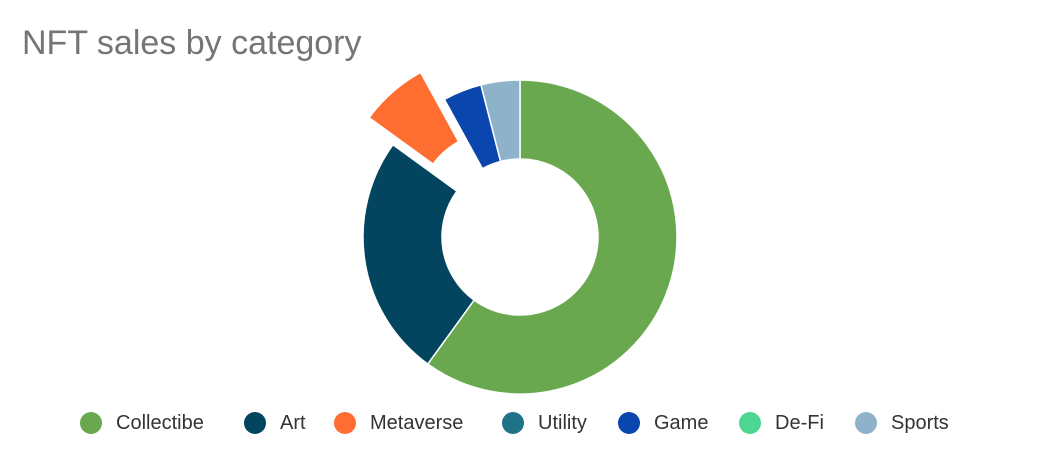 The width and height of the screenshot is (1040, 458). Describe the element at coordinates (920, 422) in the screenshot. I see `legend-label-sports: Sports` at that location.